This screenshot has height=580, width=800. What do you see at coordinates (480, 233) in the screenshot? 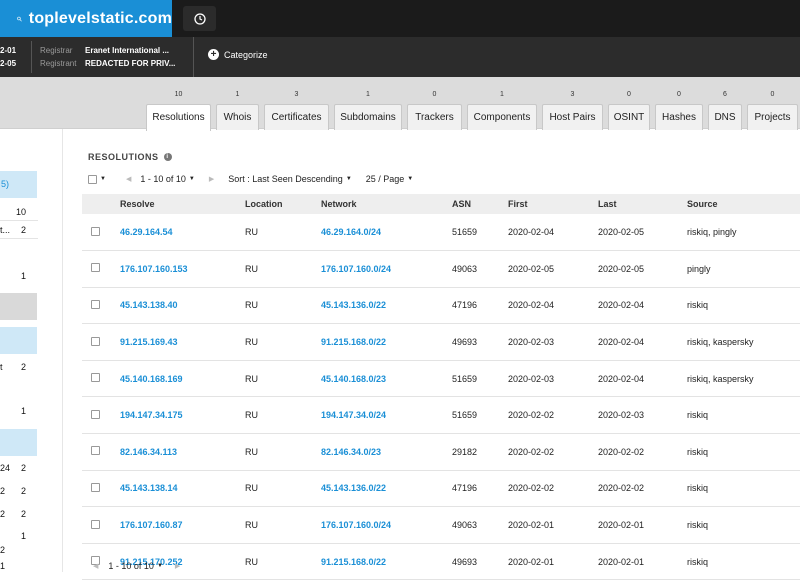
I see `asn-cell: 51659` at bounding box center [480, 233].